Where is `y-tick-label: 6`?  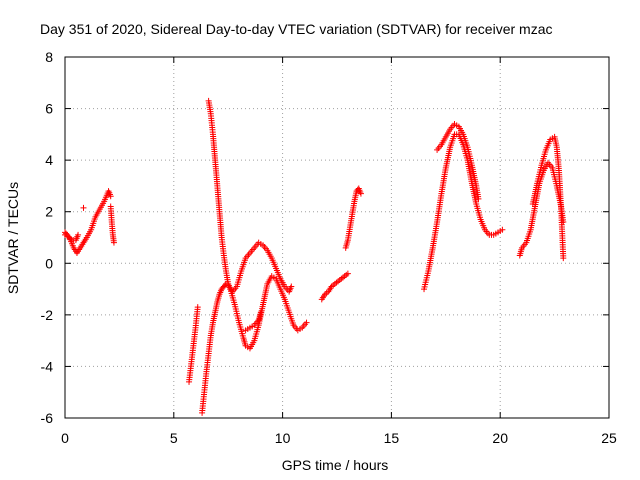
y-tick-label: 6 is located at coordinates (49, 109).